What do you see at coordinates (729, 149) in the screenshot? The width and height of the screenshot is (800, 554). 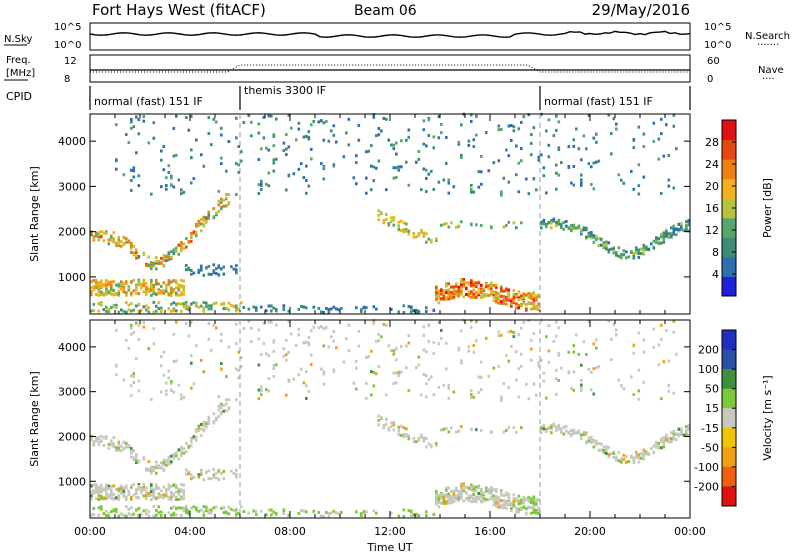 I see `power-colorbar-swatch` at bounding box center [729, 149].